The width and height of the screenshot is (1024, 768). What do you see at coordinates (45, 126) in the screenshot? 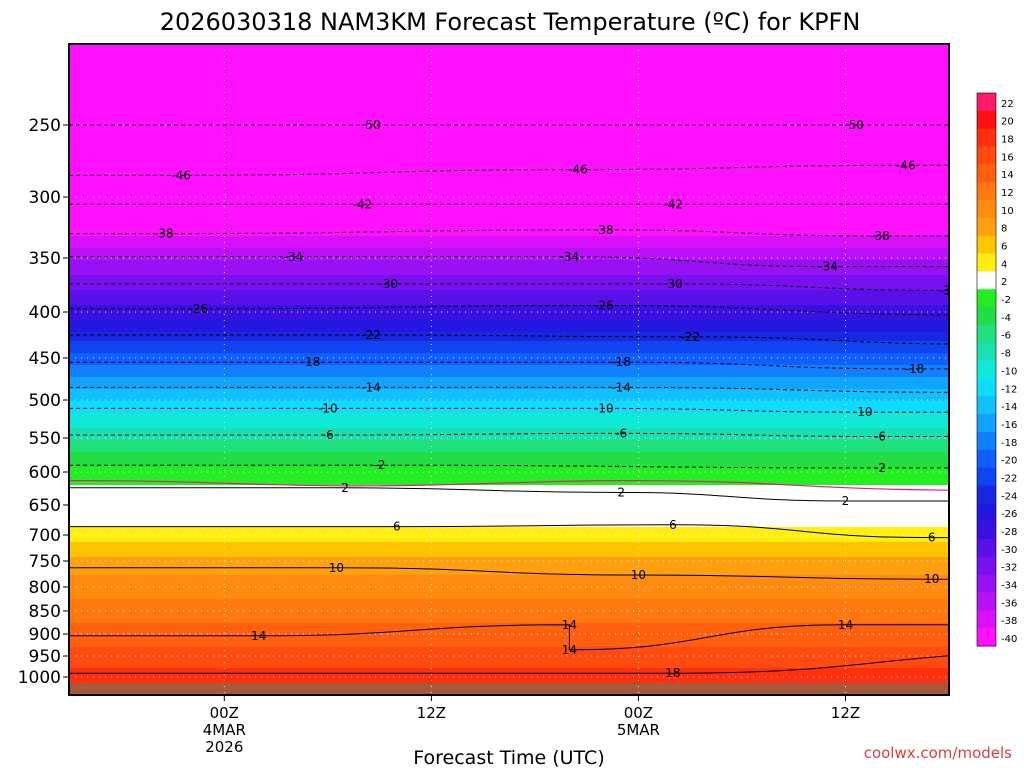
I see `y-tick-label: 250` at bounding box center [45, 126].